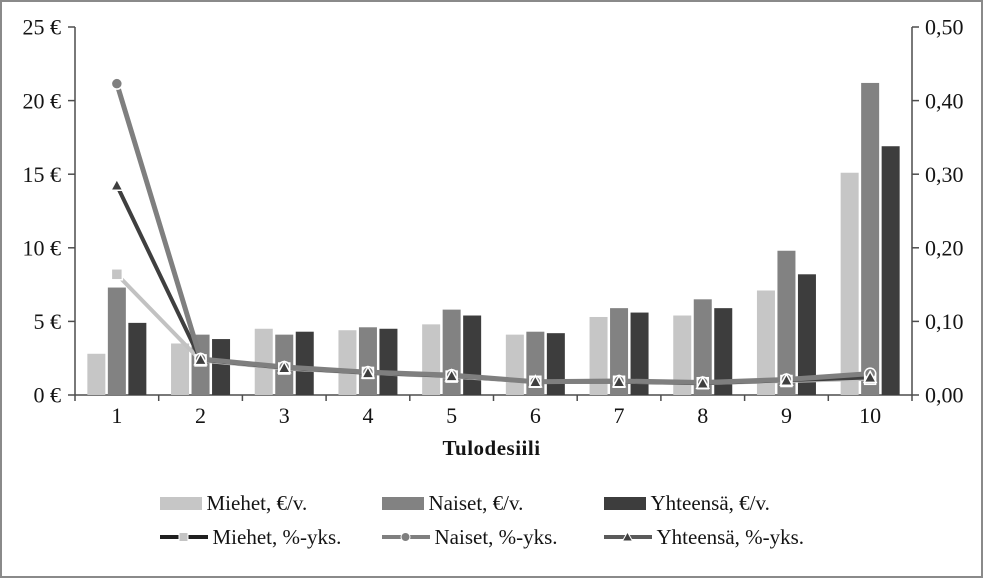 This screenshot has width=983, height=578. Describe the element at coordinates (730, 536) in the screenshot. I see `legend-label: Yhteensä, %-yks.` at that location.